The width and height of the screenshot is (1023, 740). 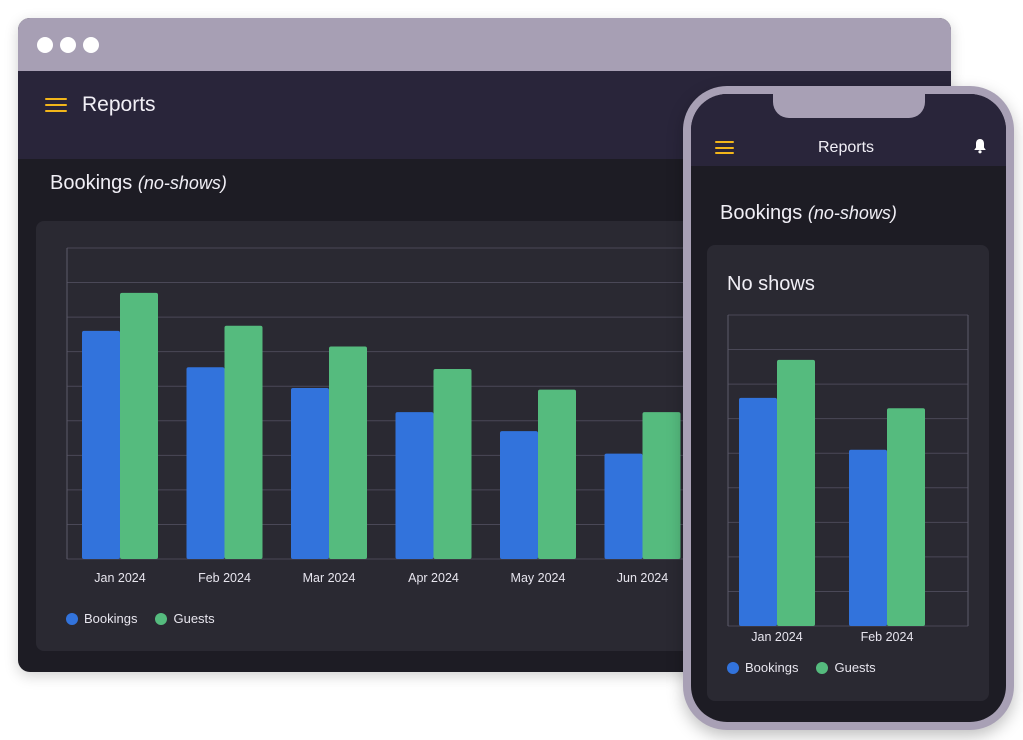 I want to click on chart-legend: Bookings Guests, so click(x=140, y=618).